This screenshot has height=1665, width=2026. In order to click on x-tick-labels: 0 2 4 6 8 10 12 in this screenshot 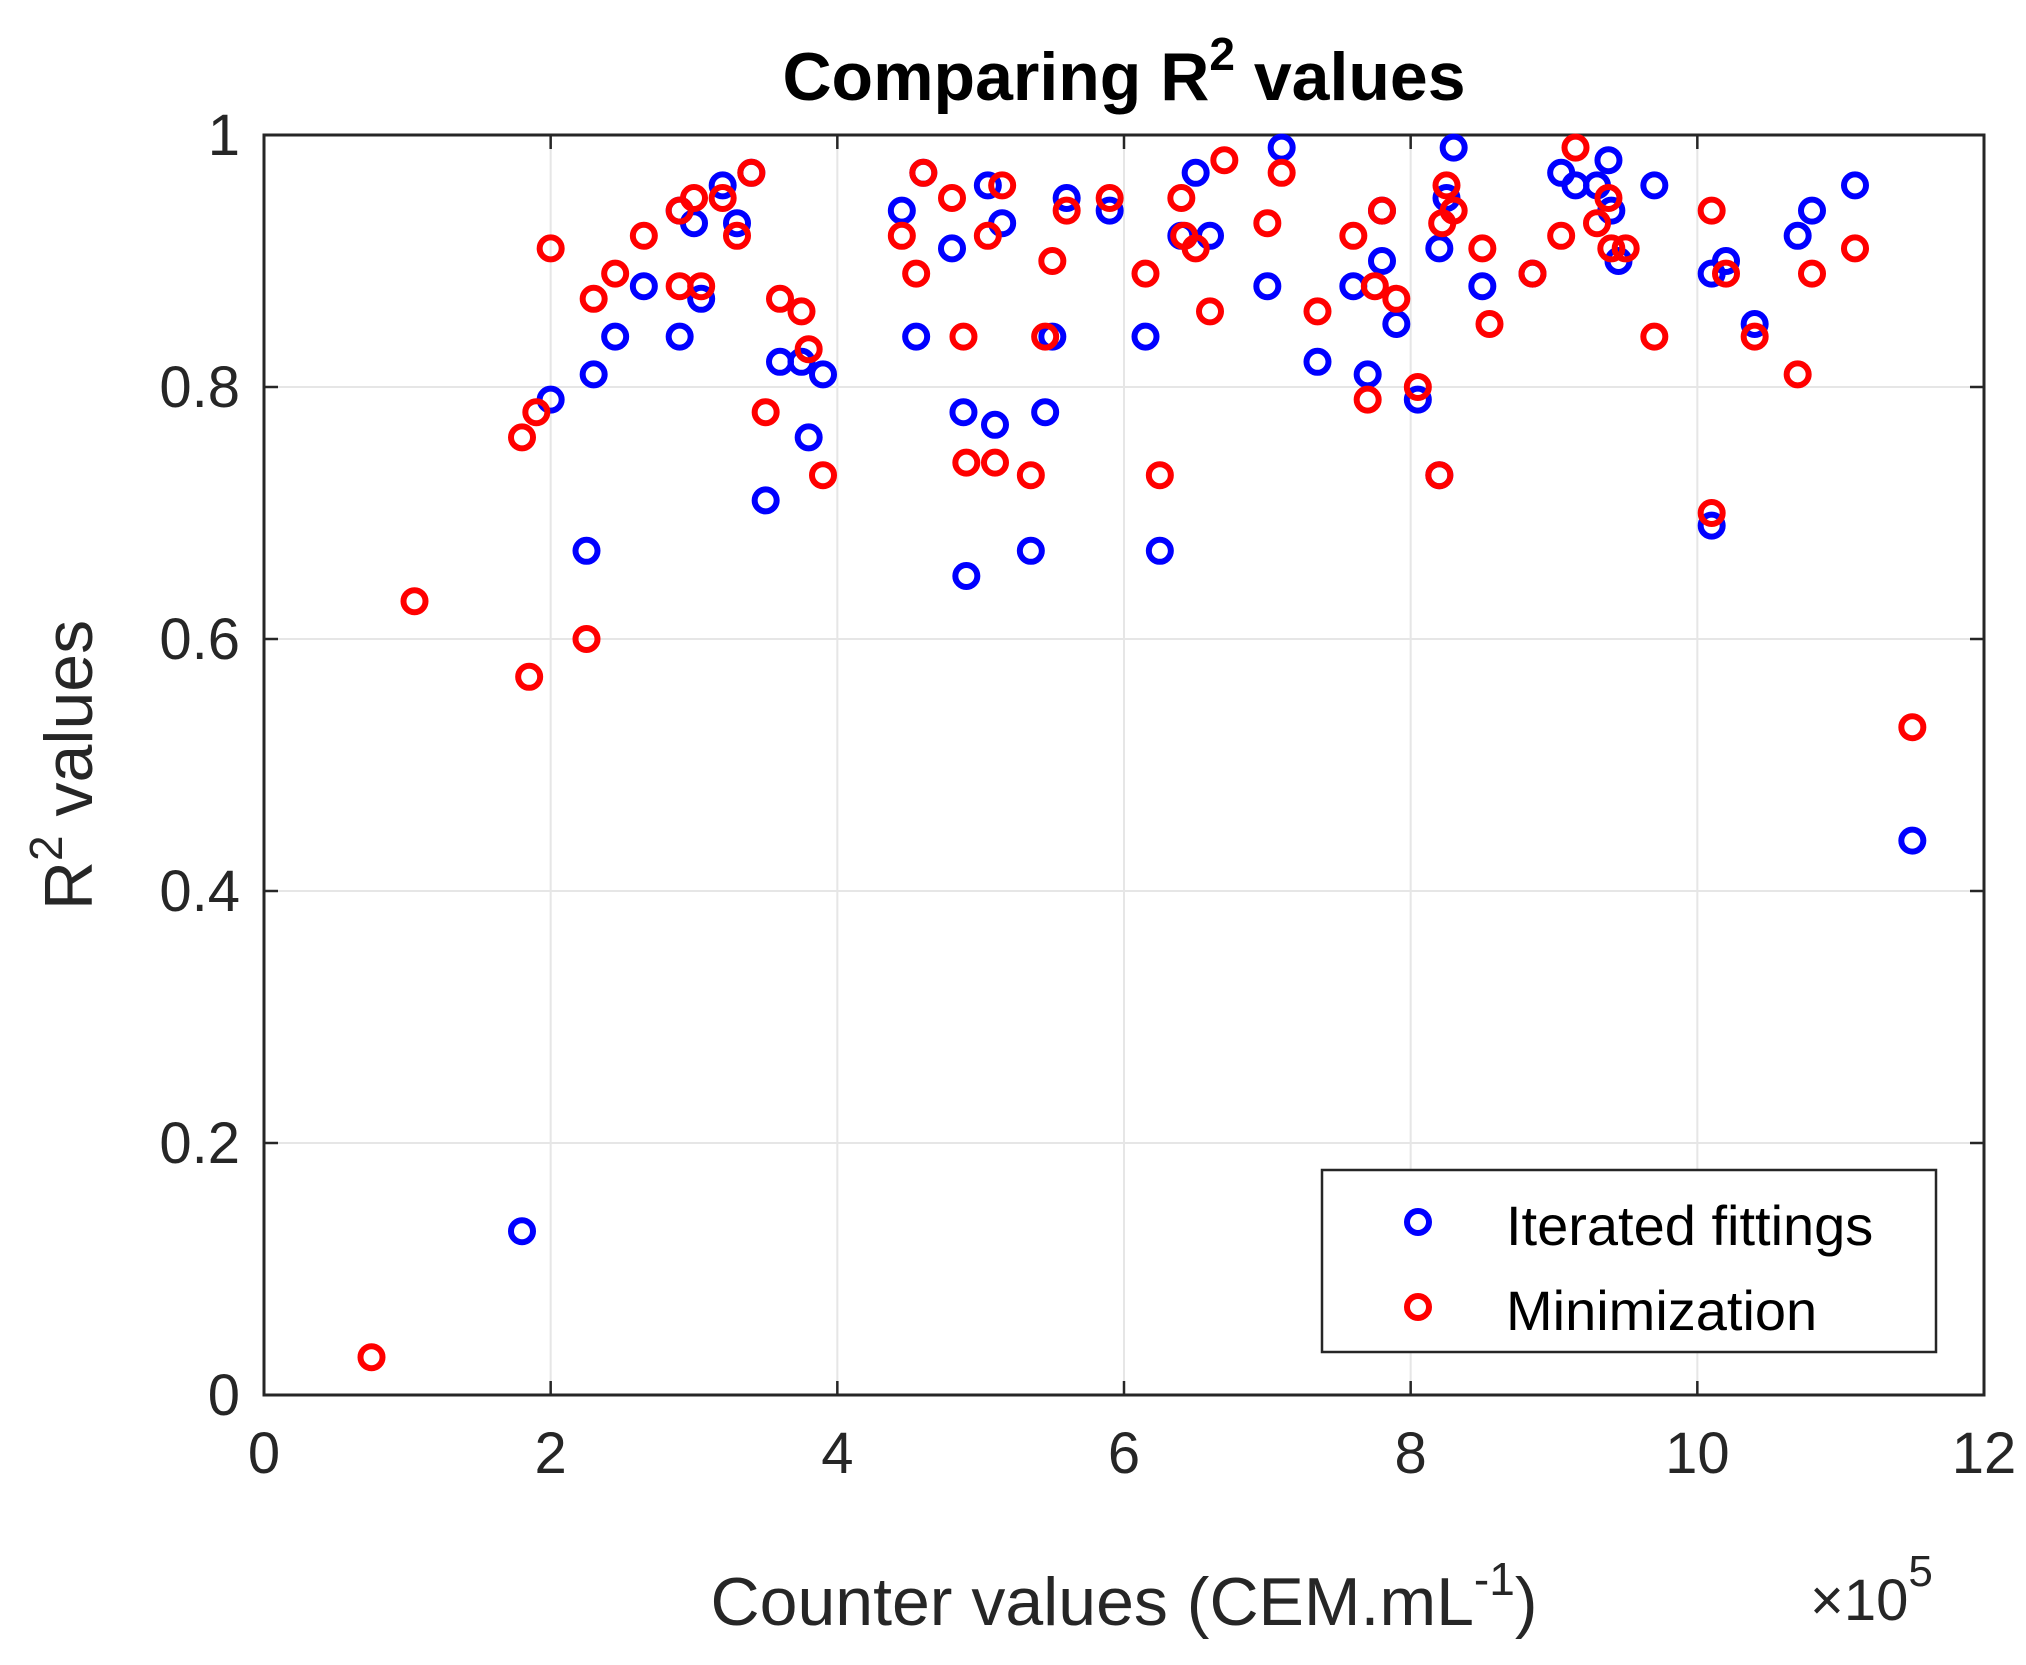, I will do `click(1132, 1453)`.